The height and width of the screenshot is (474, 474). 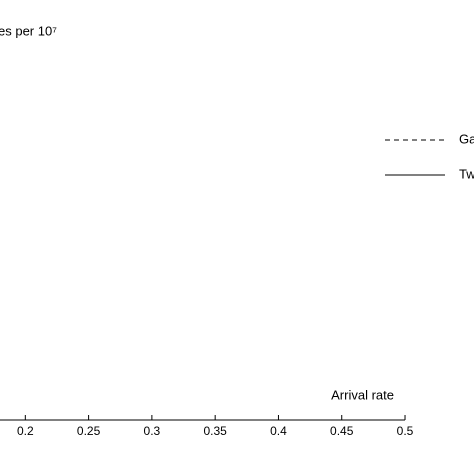 I want to click on y-axis-label: es per 10⁷, so click(x=28, y=30).